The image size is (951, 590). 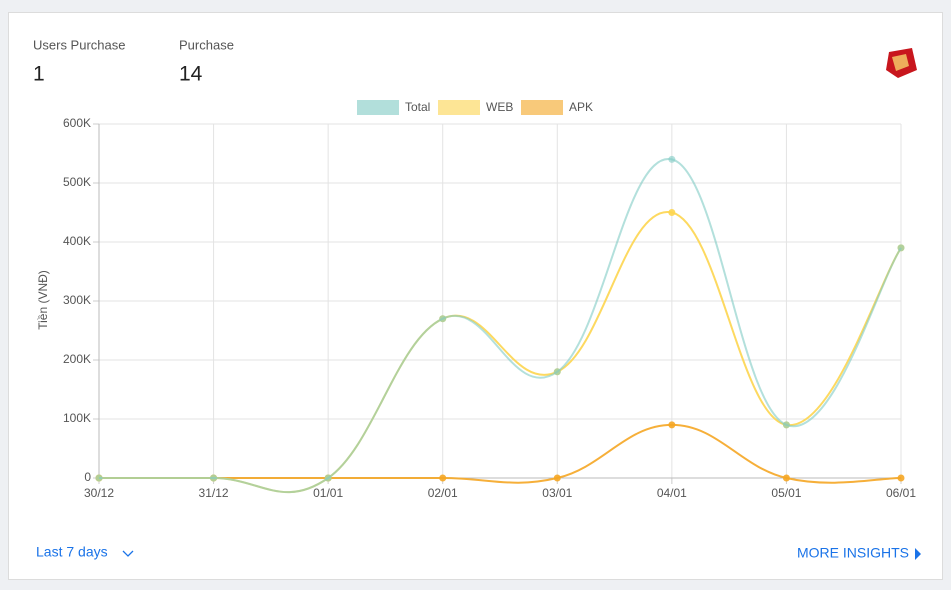 What do you see at coordinates (128, 553) in the screenshot?
I see `chevron` at bounding box center [128, 553].